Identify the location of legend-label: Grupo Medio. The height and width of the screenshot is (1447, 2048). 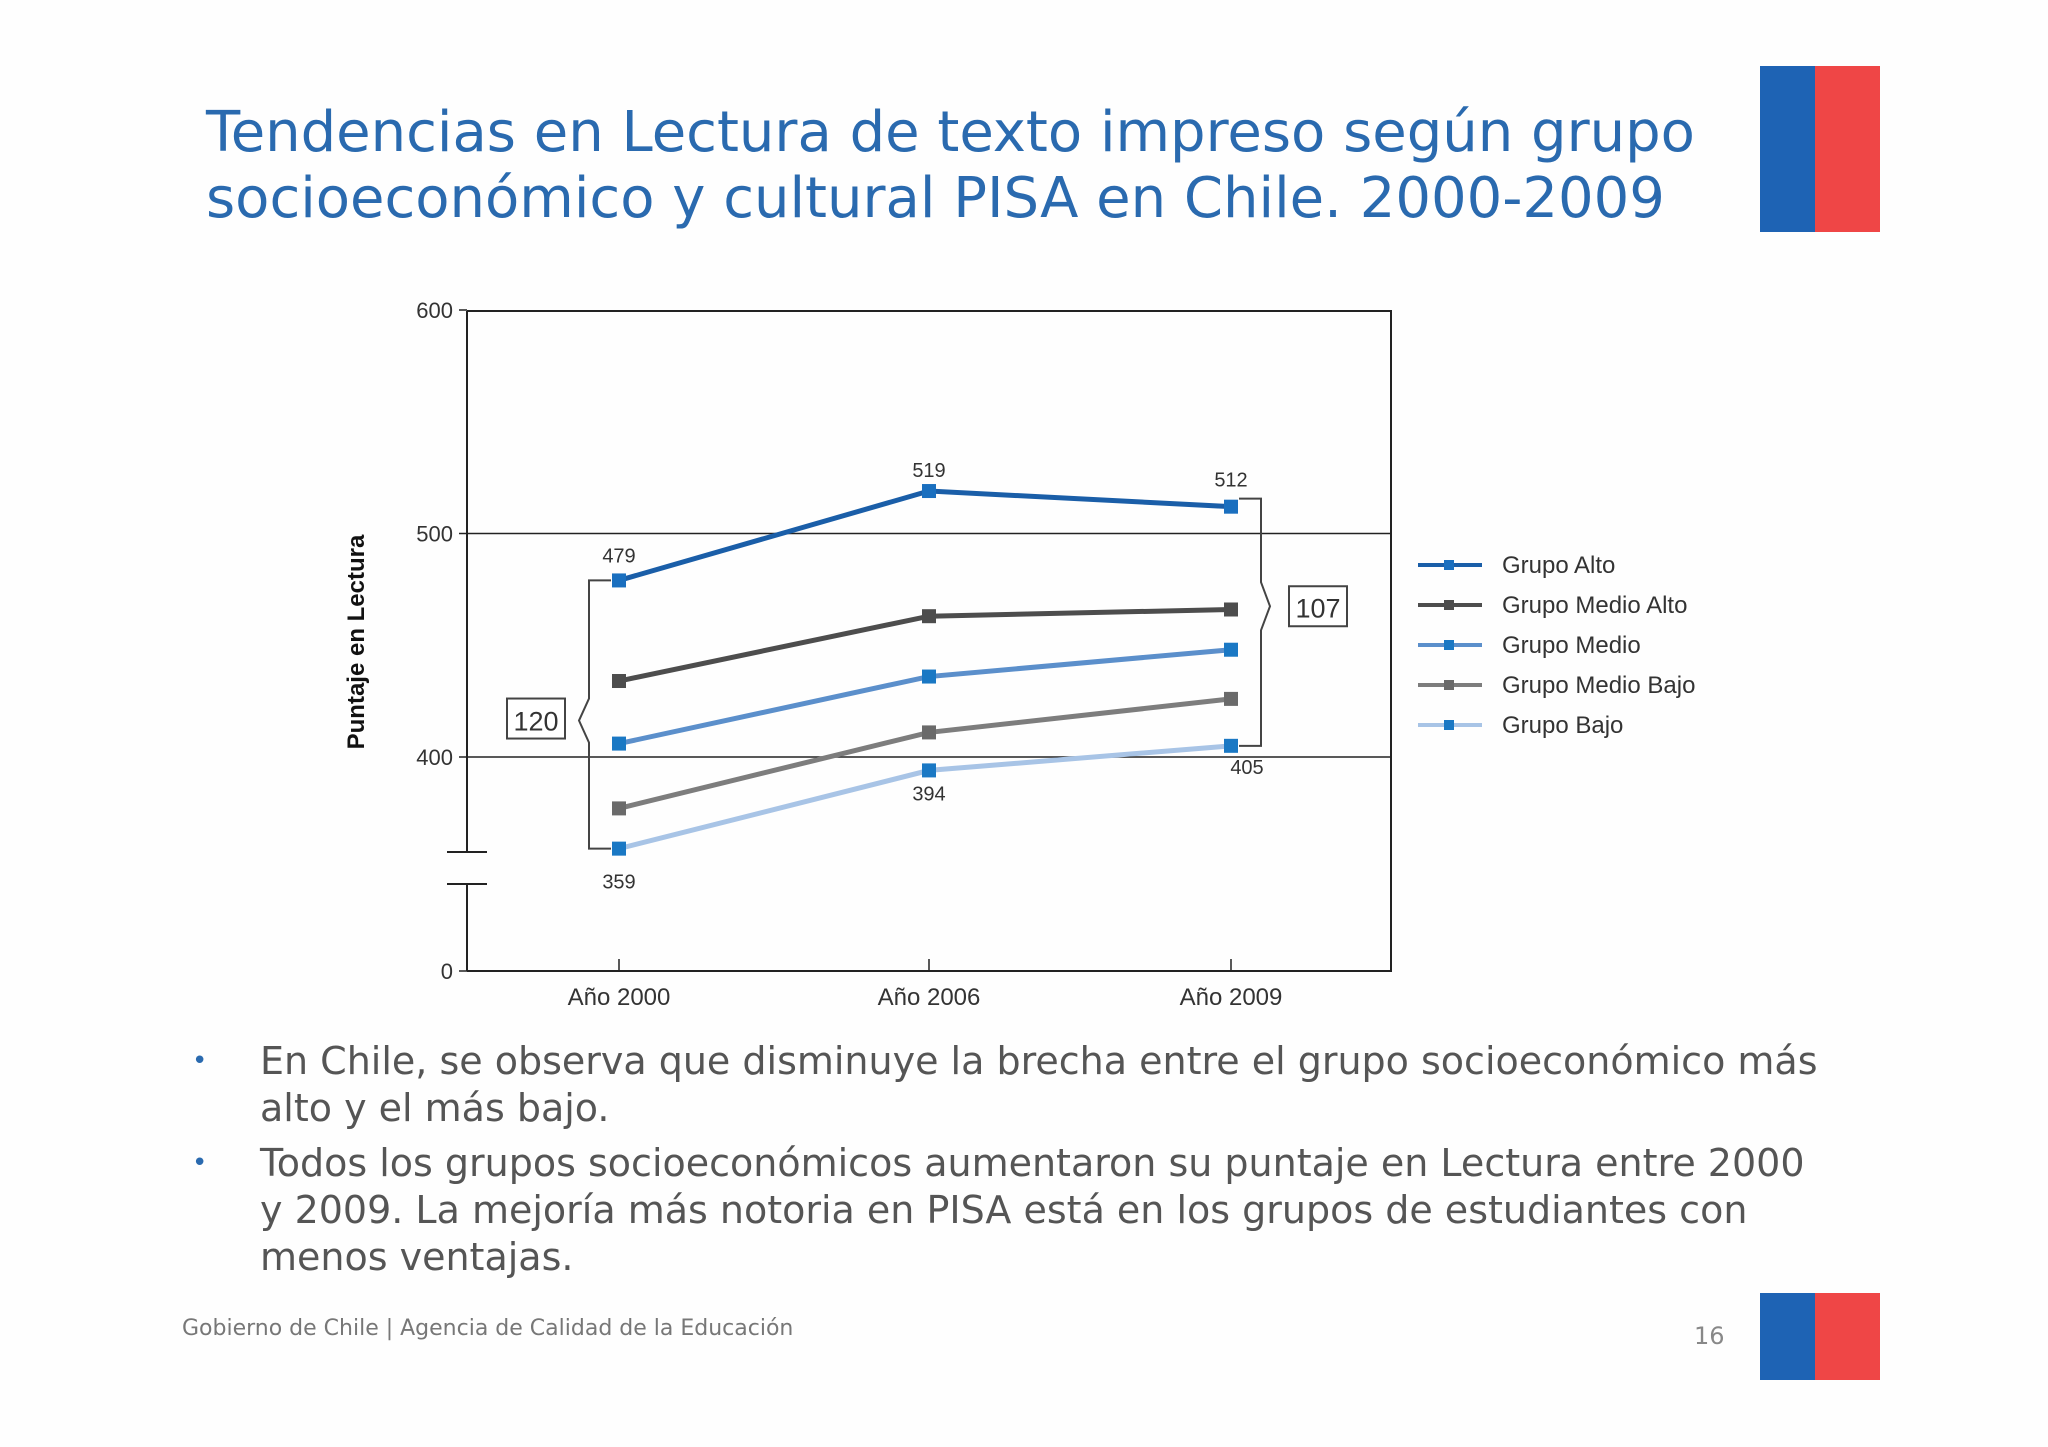
(1571, 645).